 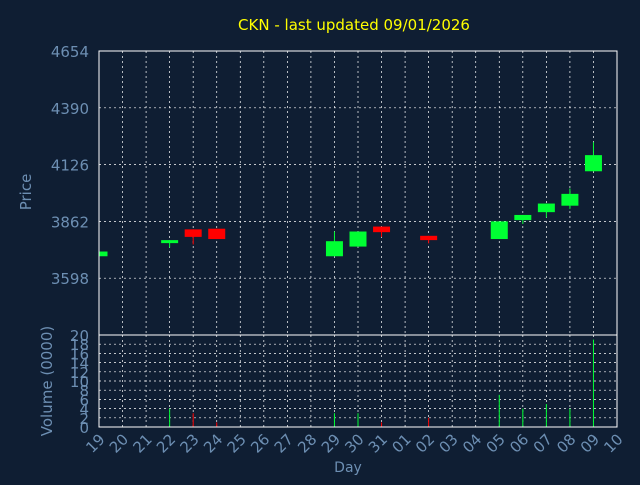 I want to click on day-tick-label: 09, so click(x=590, y=443).